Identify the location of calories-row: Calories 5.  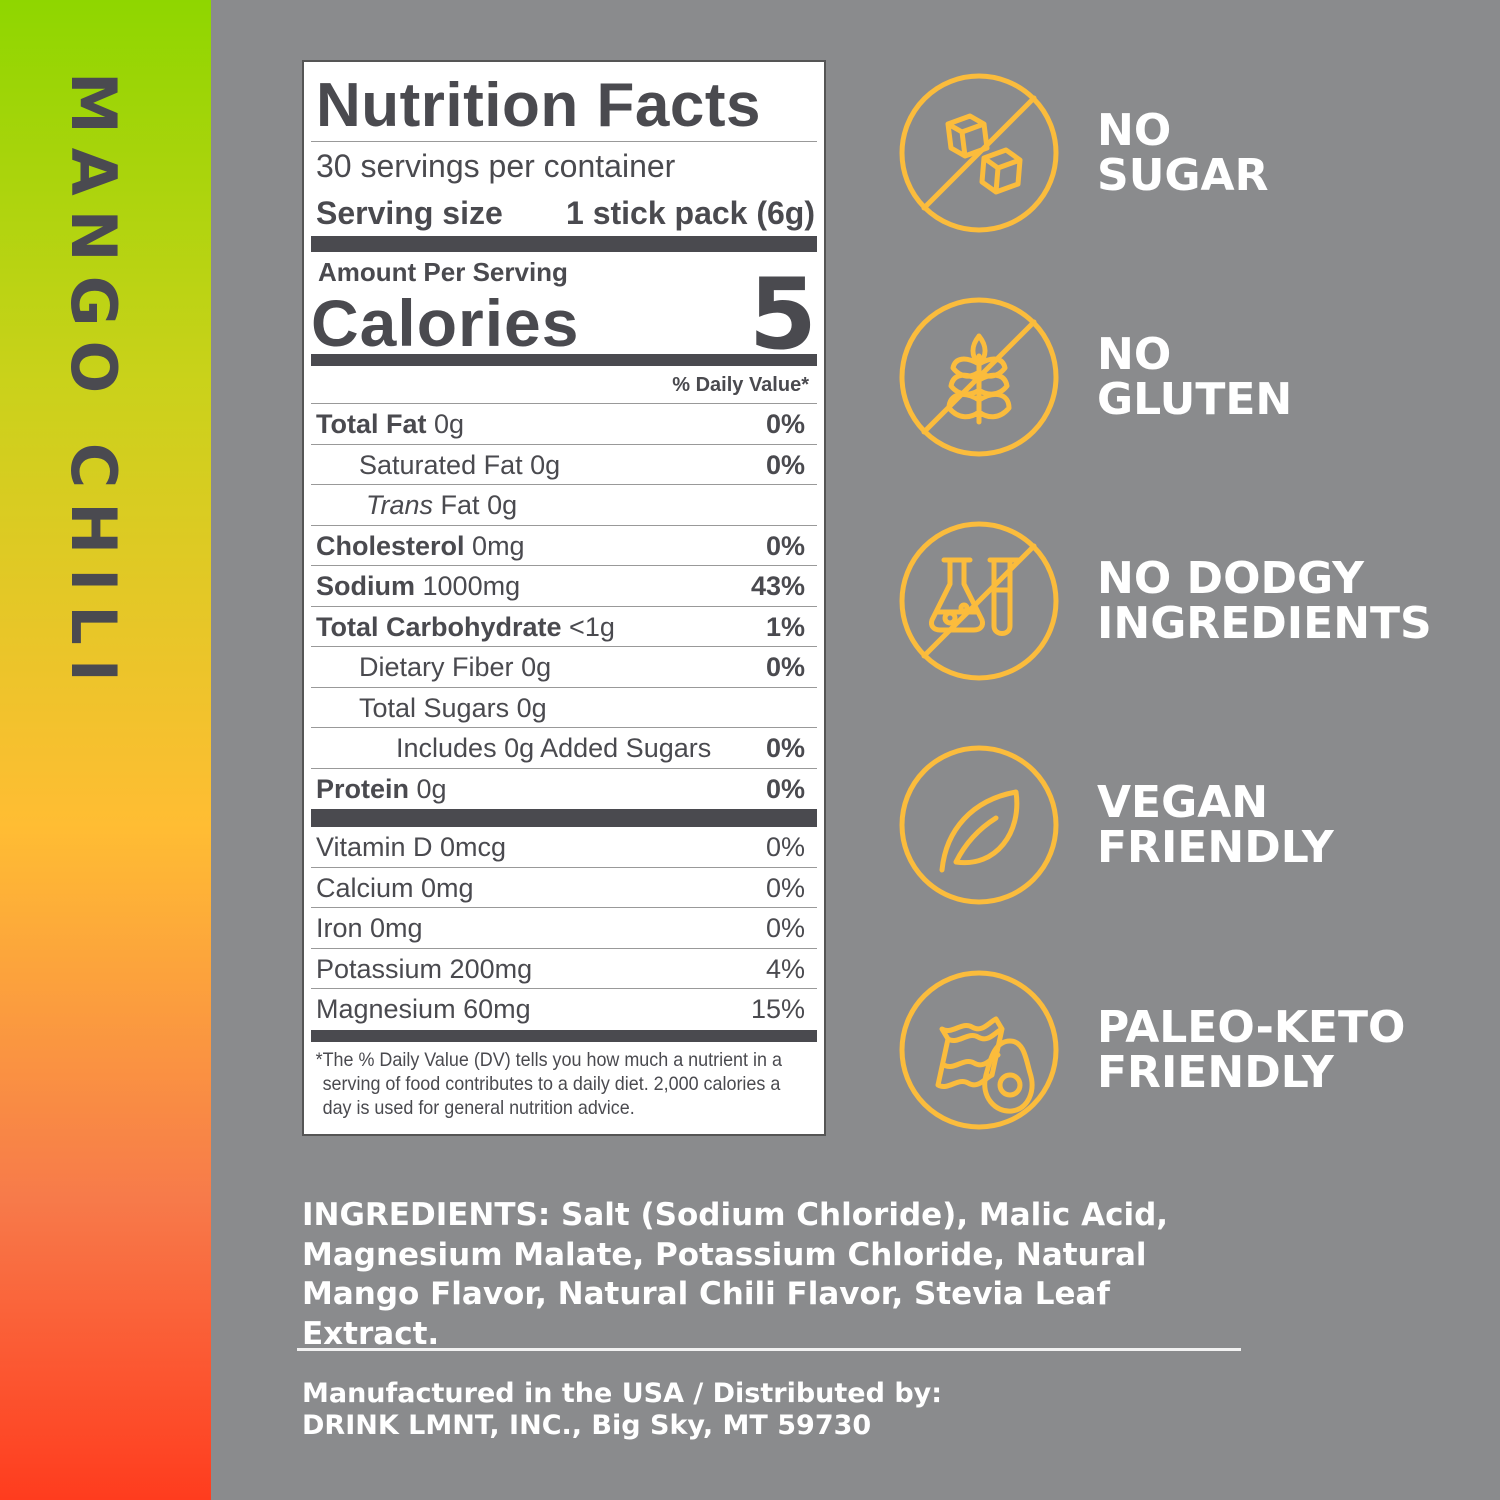
(564, 315).